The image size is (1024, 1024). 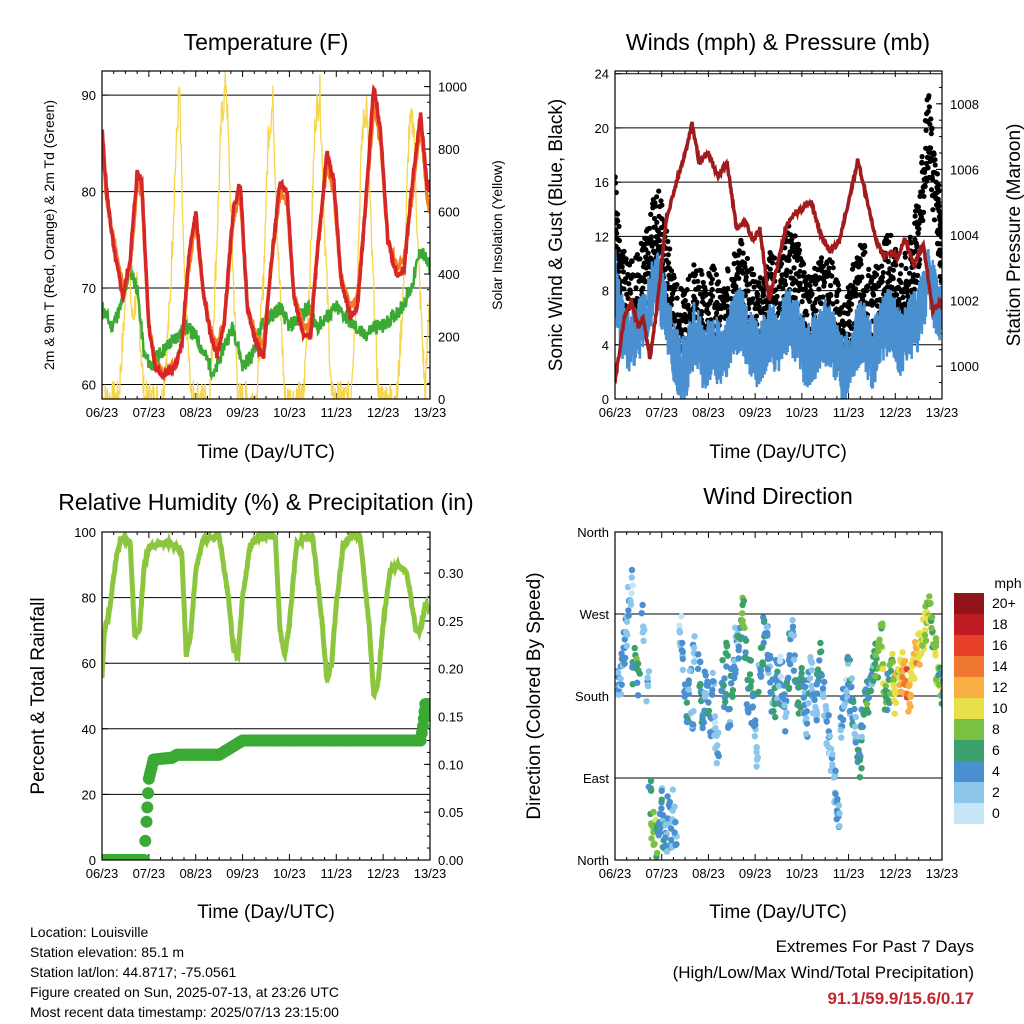 What do you see at coordinates (89, 288) in the screenshot?
I see `y-tick-label: 70` at bounding box center [89, 288].